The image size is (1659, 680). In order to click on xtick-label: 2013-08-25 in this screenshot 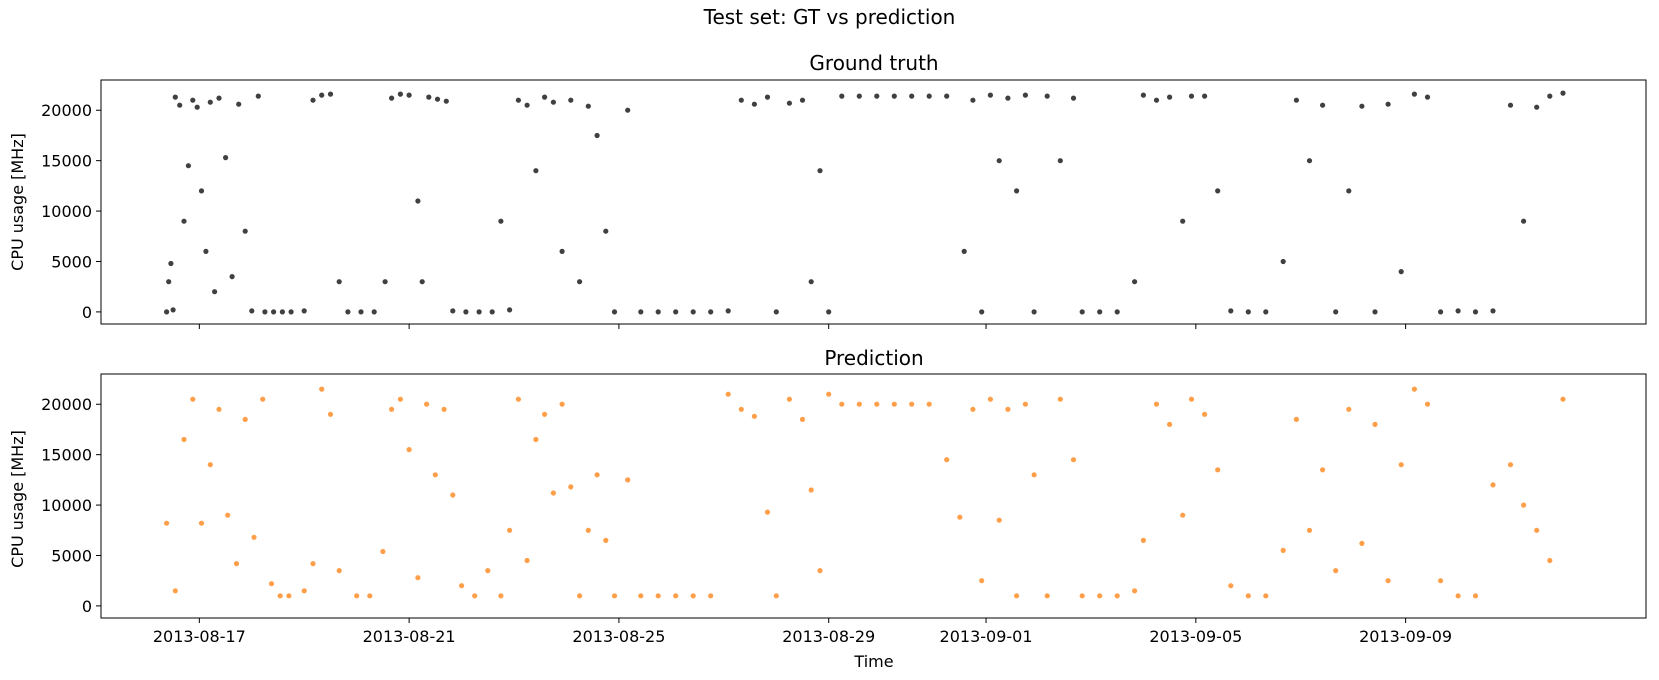, I will do `click(618, 636)`.